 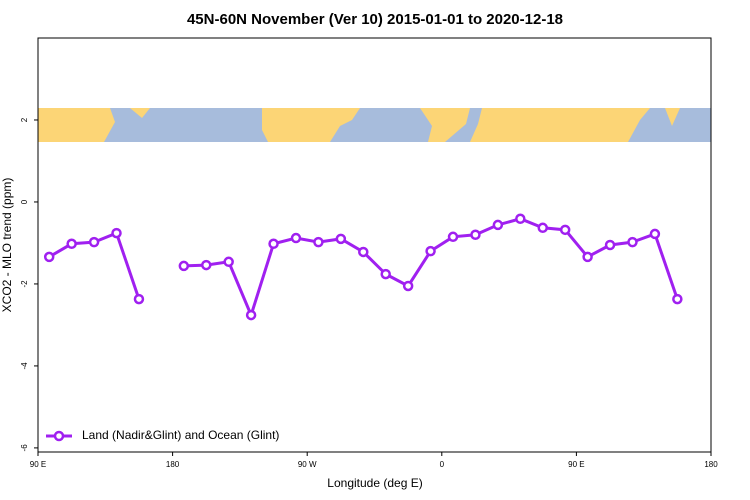 What do you see at coordinates (180, 435) in the screenshot?
I see `legend-label: Land (Nadir&Glint) and Ocean (Glint)` at bounding box center [180, 435].